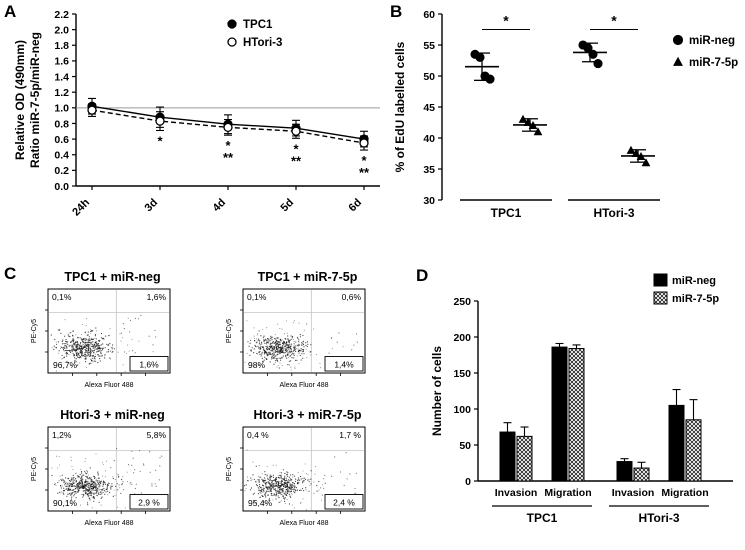  Describe the element at coordinates (462, 410) in the screenshot. I see `y-tick-label: 100` at that location.